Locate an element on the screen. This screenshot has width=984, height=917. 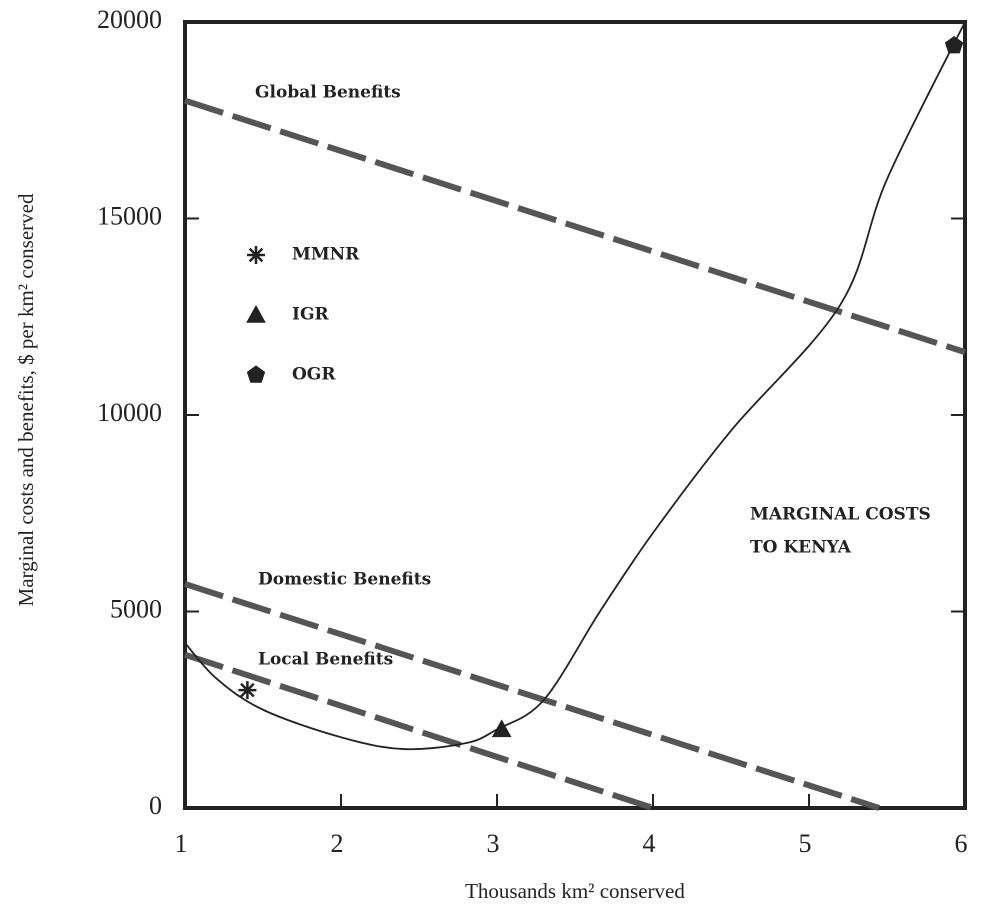
x-tick-label: 6 is located at coordinates (961, 843).